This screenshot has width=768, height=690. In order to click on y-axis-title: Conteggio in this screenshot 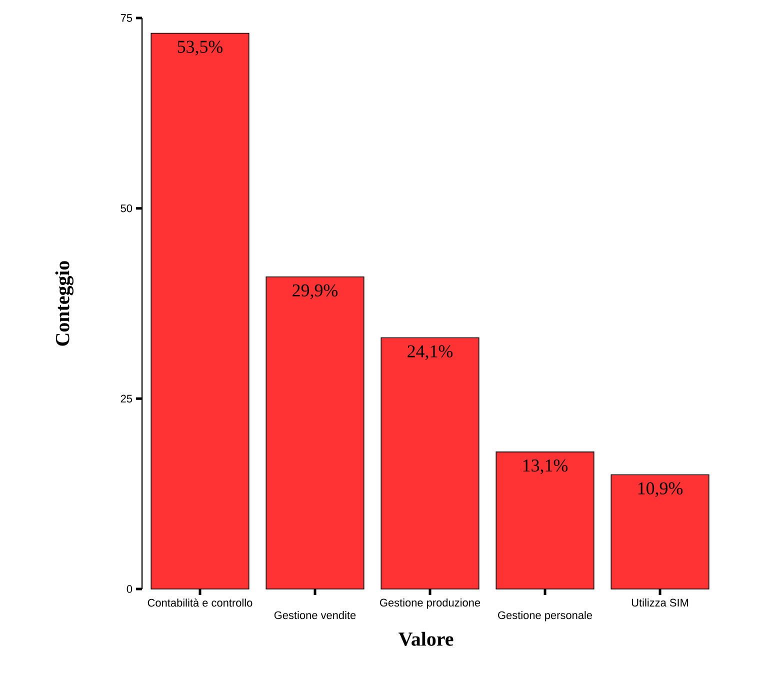, I will do `click(64, 303)`.